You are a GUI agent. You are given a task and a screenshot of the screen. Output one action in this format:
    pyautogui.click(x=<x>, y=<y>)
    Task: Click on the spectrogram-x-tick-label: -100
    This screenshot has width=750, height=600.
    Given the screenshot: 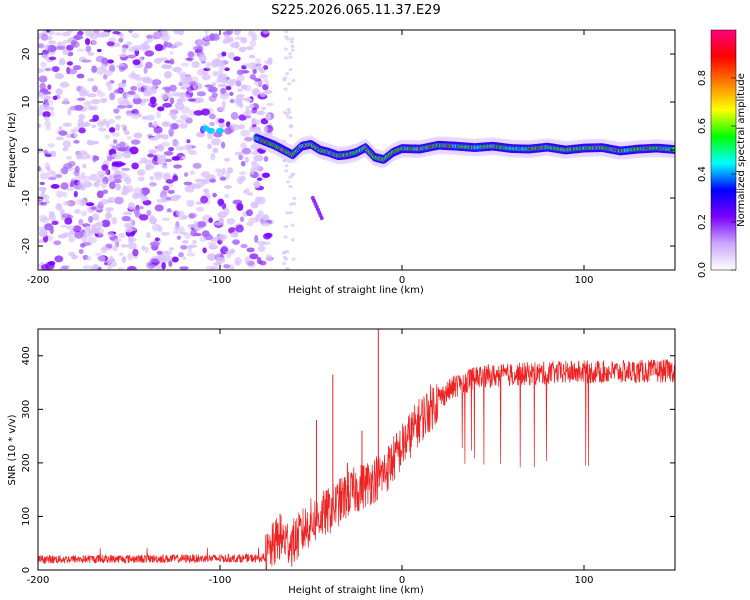 What is the action you would take?
    pyautogui.click(x=220, y=280)
    